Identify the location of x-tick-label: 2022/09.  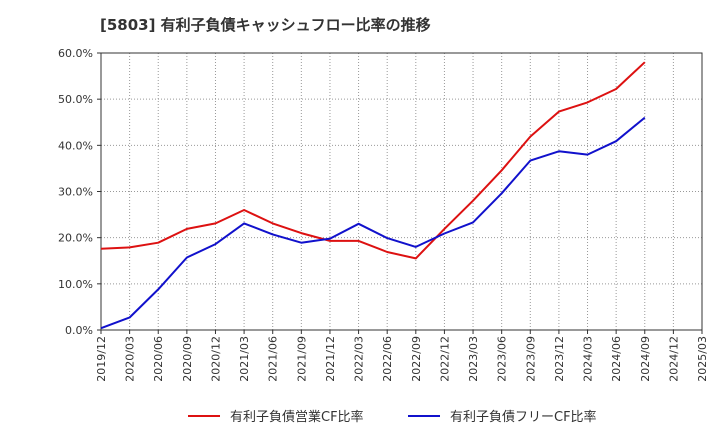
(416, 359).